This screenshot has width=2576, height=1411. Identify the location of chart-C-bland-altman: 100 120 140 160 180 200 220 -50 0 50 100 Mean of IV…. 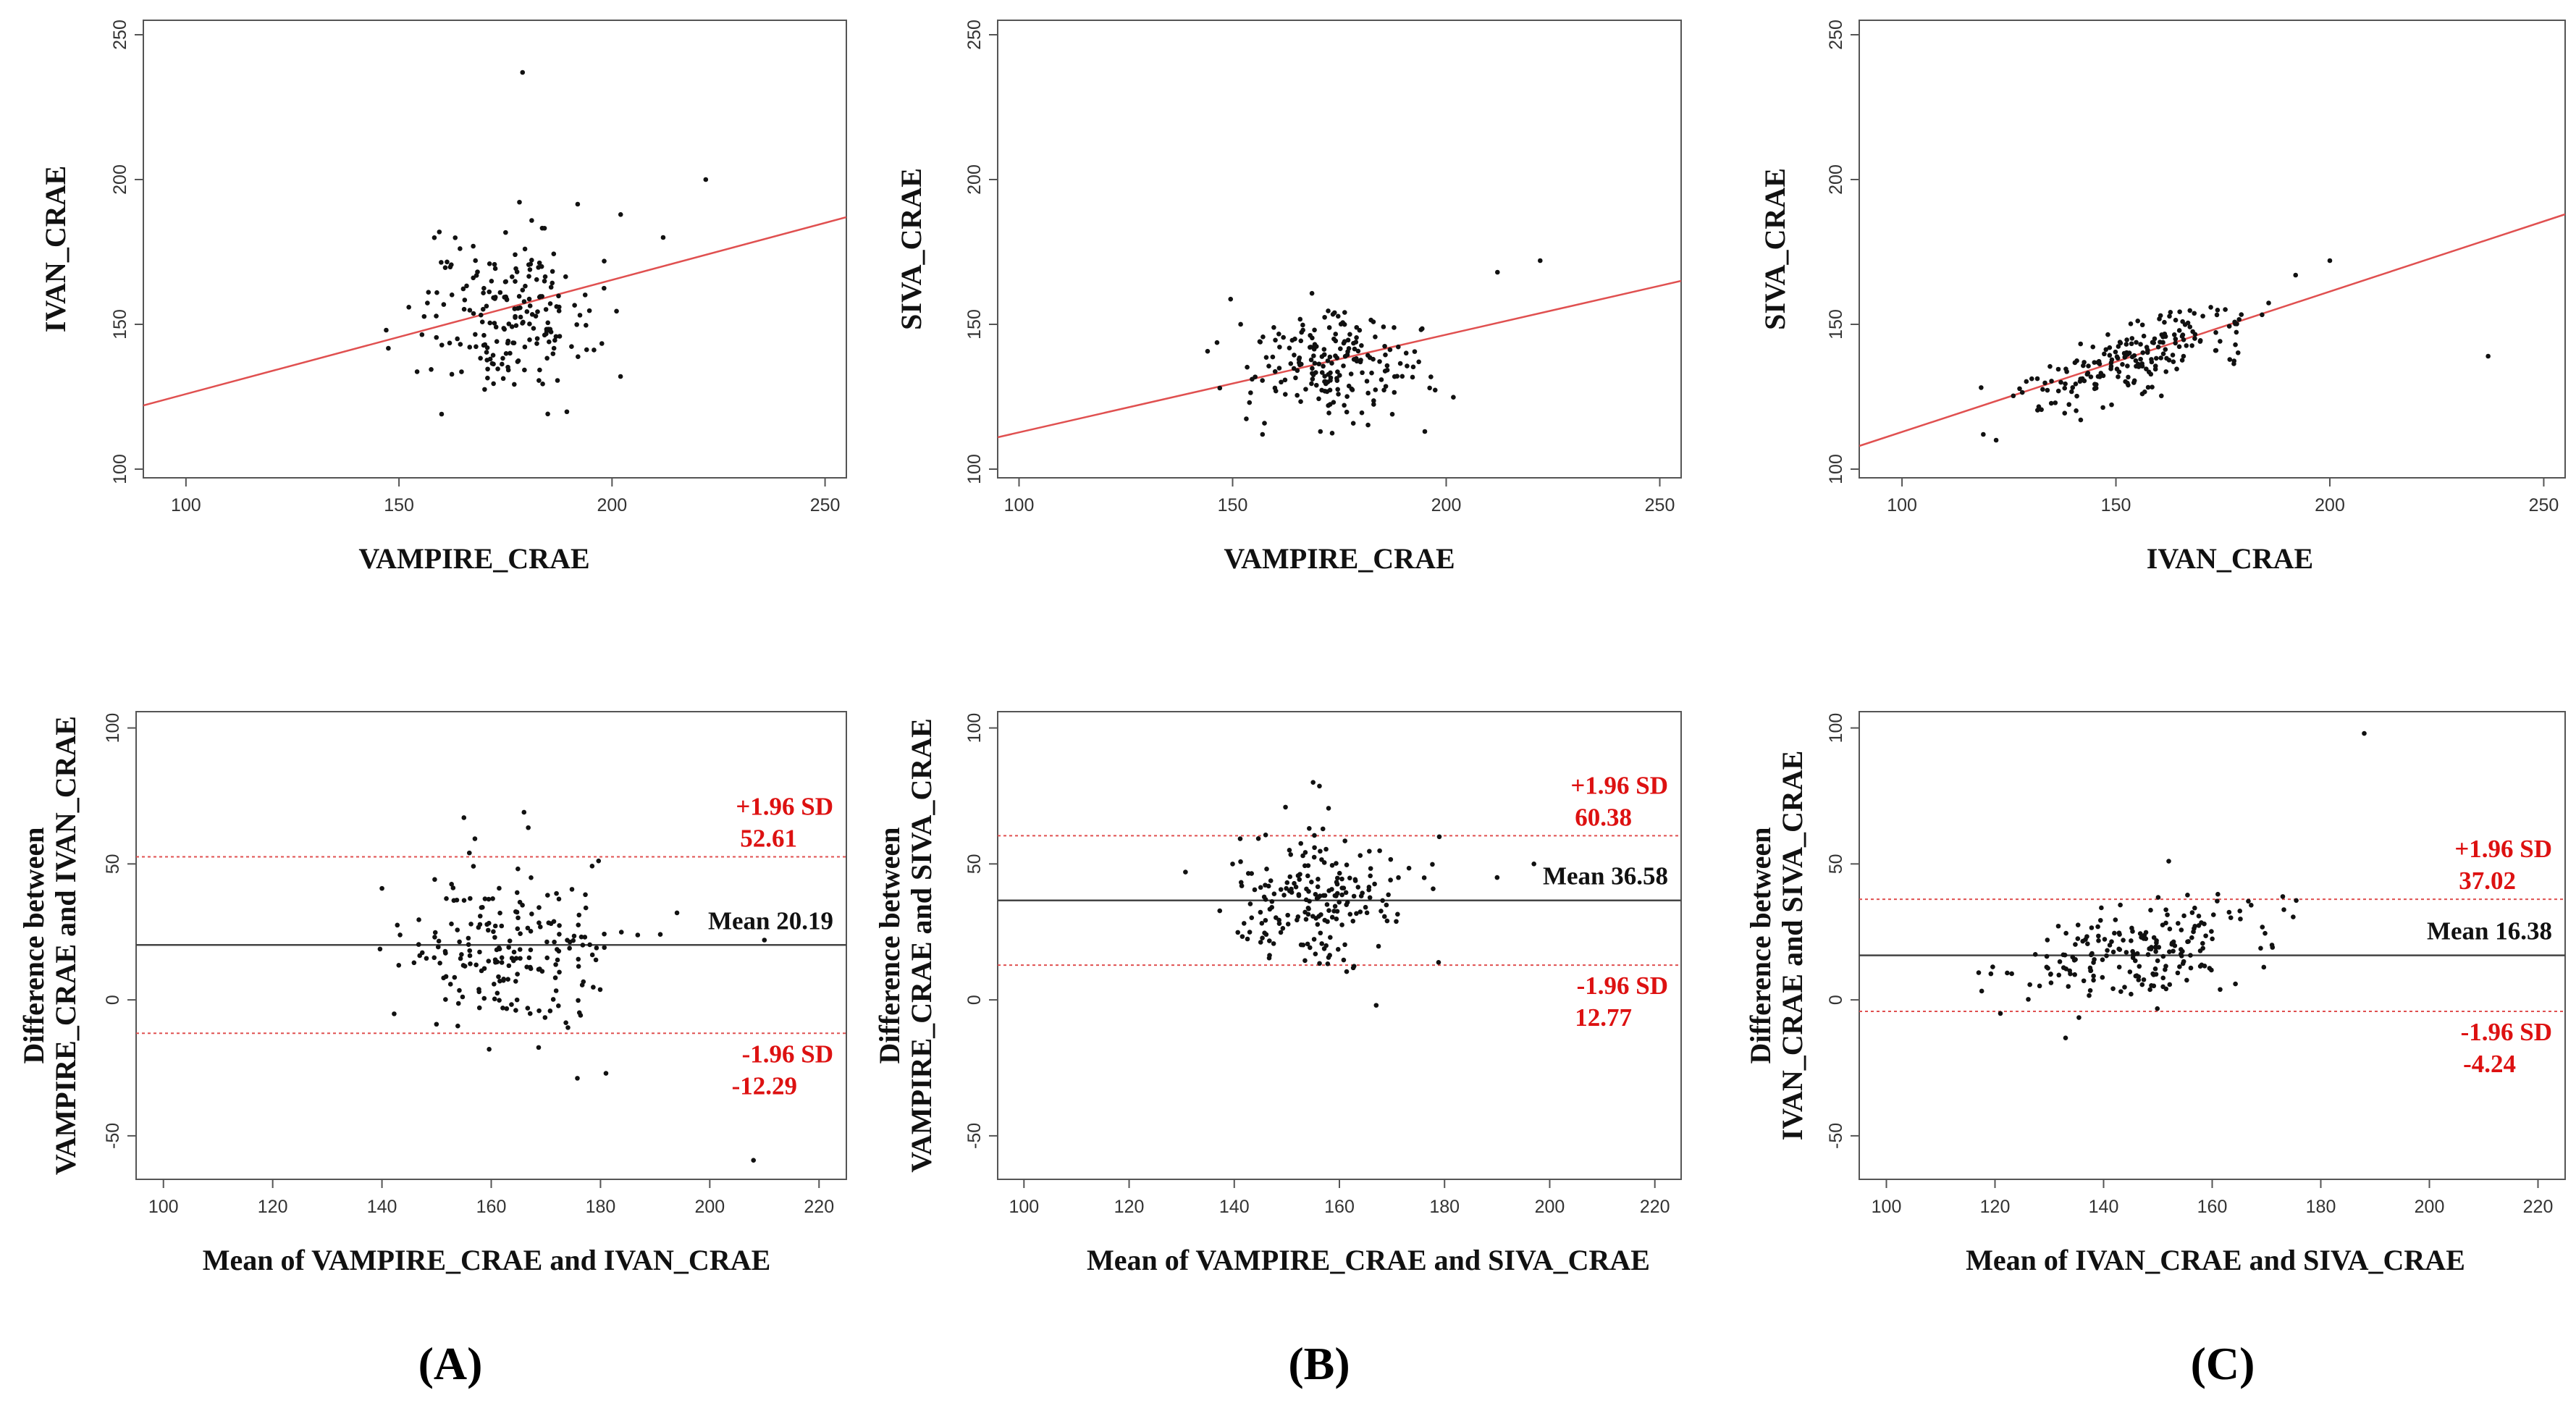
(2155, 993).